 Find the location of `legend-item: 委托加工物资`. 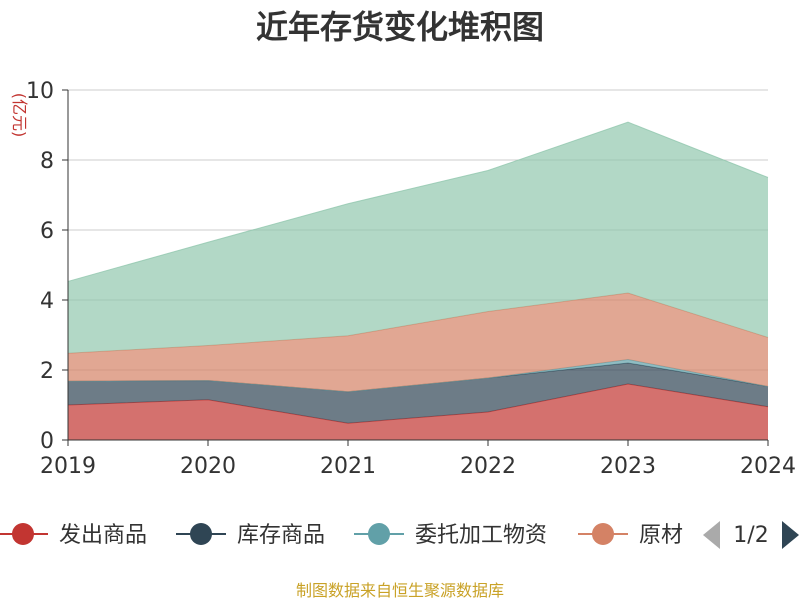

legend-item: 委托加工物资 is located at coordinates (450, 535).